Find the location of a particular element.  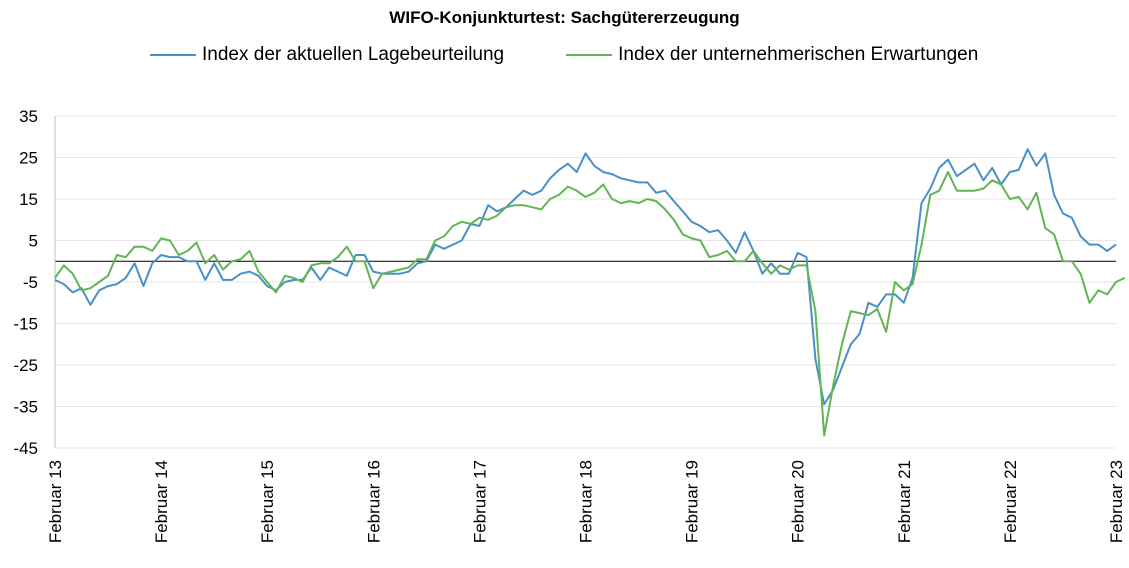

legend-swatch-lage is located at coordinates (173, 55).